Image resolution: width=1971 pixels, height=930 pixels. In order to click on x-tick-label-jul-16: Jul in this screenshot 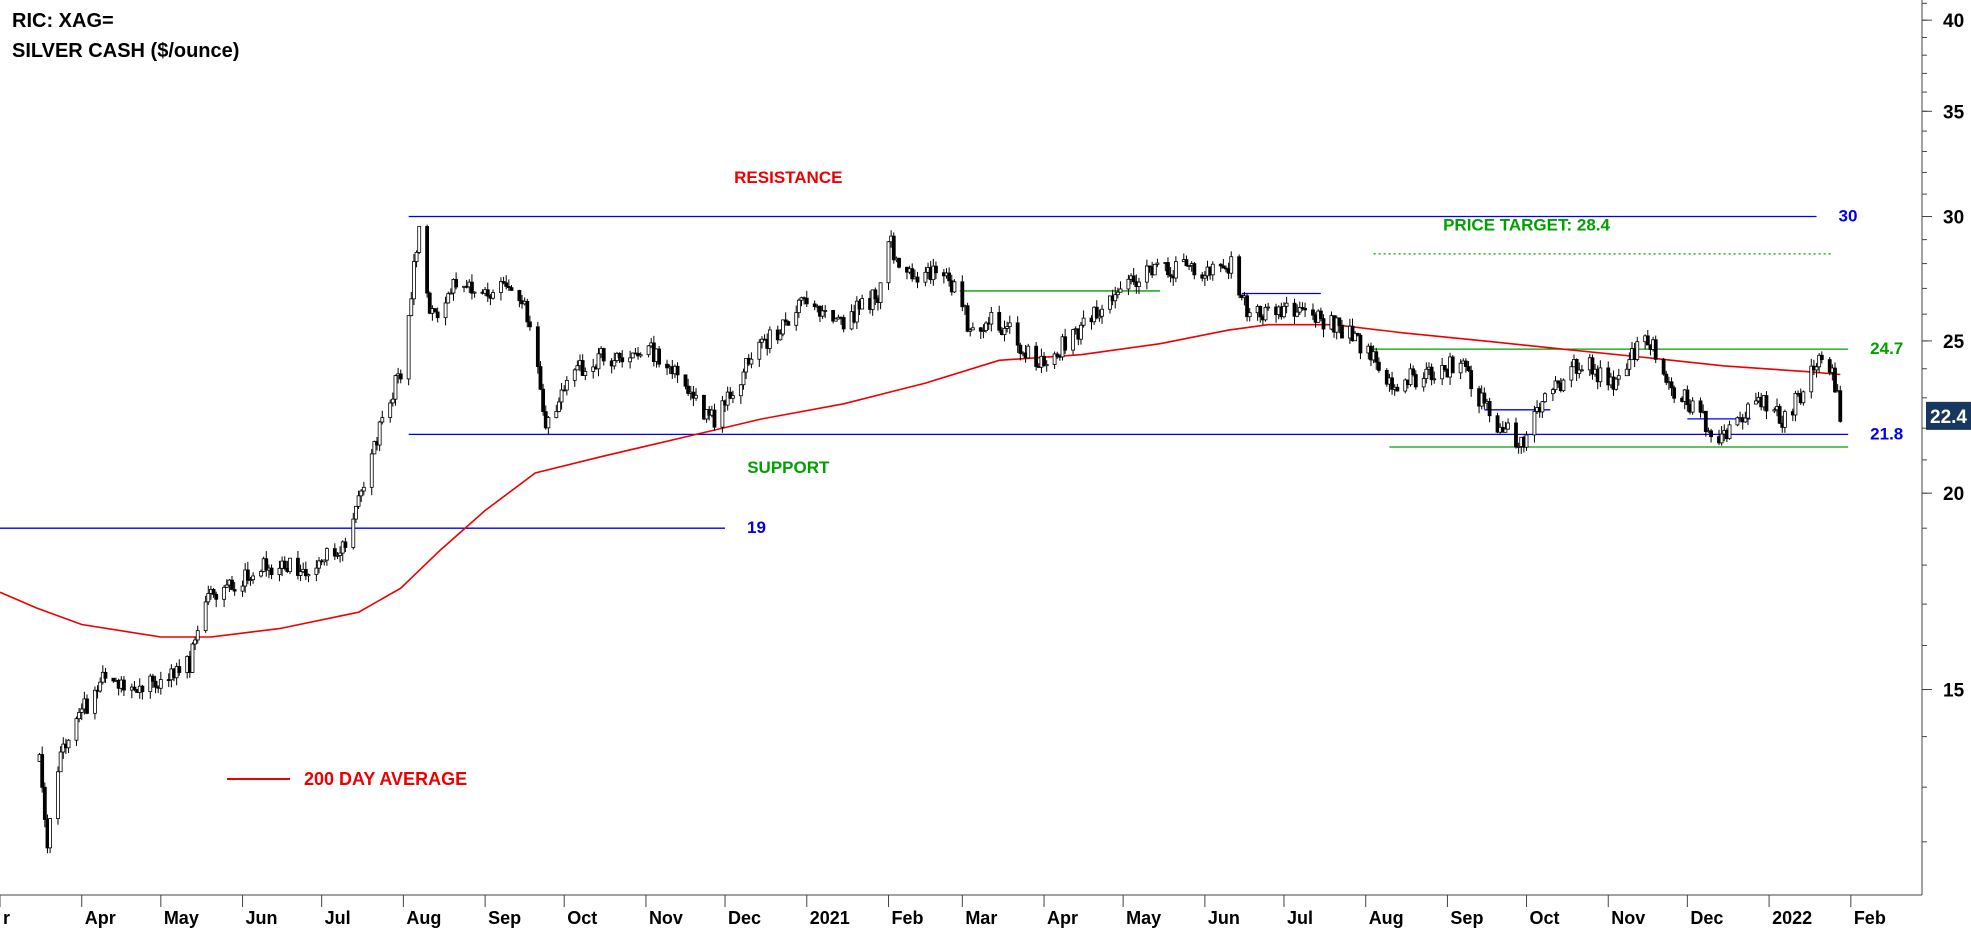, I will do `click(1300, 918)`.